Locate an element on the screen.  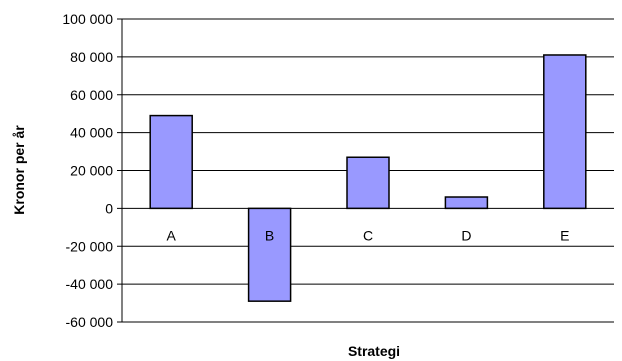
bar-b is located at coordinates (269, 254).